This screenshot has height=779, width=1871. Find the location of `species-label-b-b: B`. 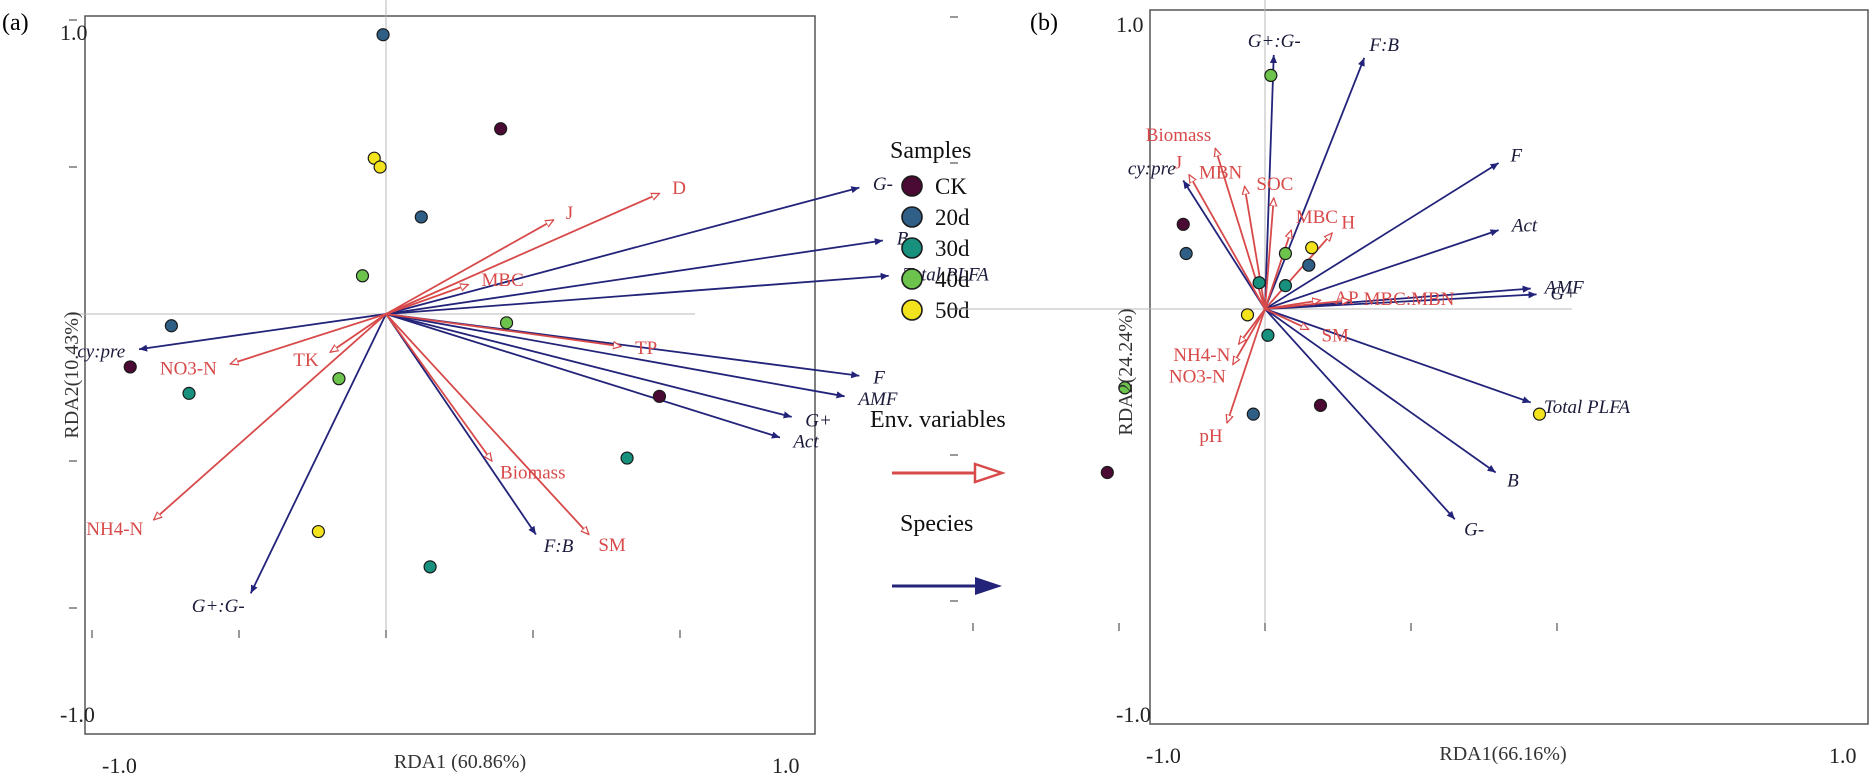

species-label-b-b: B is located at coordinates (1513, 481).